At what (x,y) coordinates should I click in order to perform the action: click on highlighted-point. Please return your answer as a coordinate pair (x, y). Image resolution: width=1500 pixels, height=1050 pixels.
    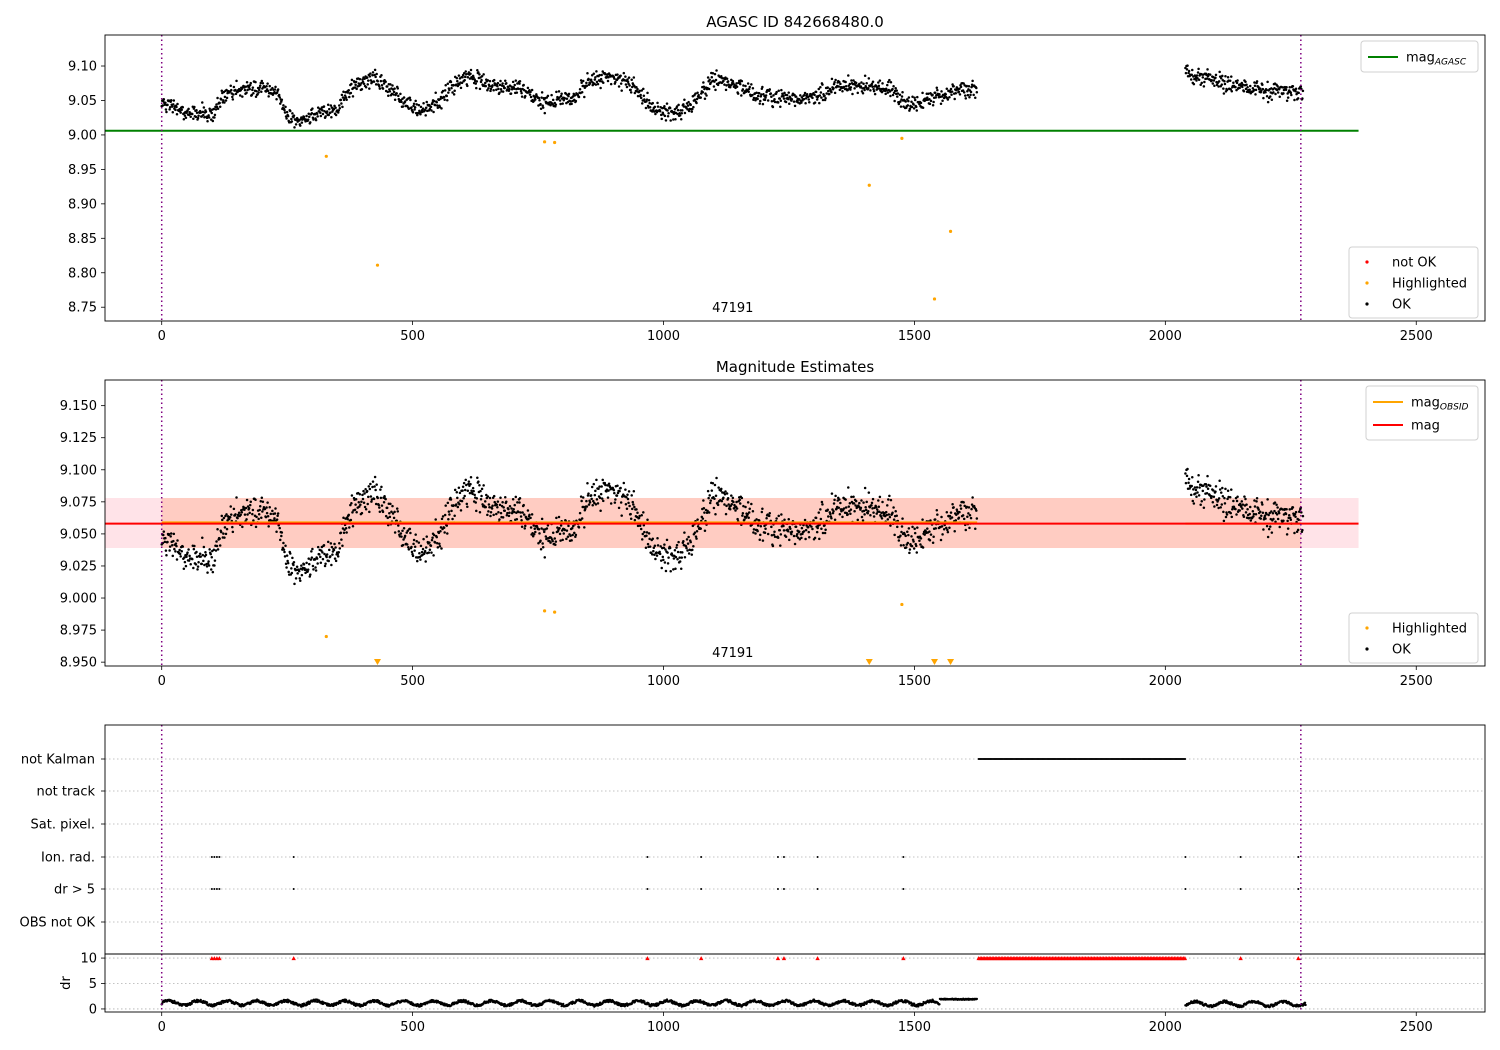
    Looking at the image, I should click on (902, 604).